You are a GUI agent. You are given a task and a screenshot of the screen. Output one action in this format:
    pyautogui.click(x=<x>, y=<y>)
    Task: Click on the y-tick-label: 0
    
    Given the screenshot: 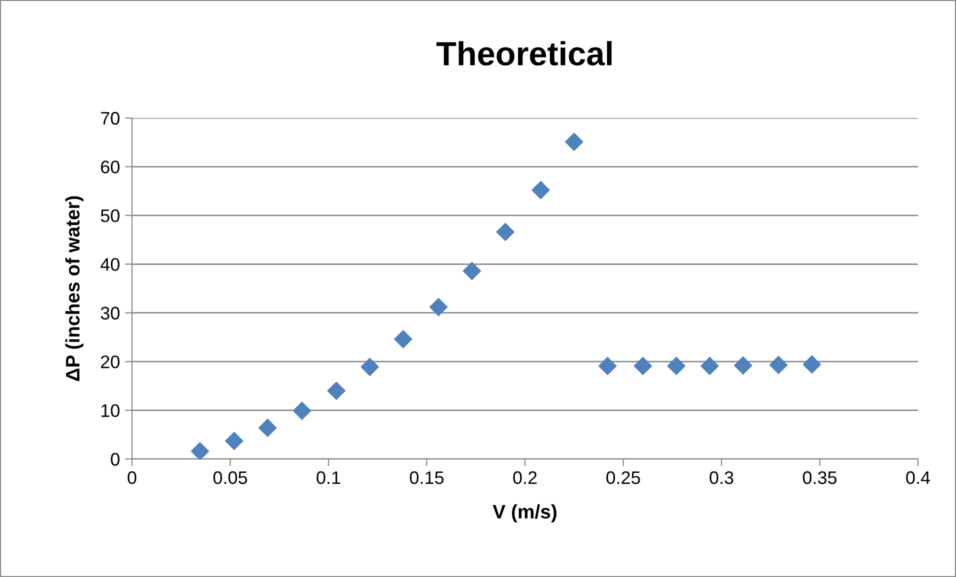 What is the action you would take?
    pyautogui.click(x=115, y=459)
    